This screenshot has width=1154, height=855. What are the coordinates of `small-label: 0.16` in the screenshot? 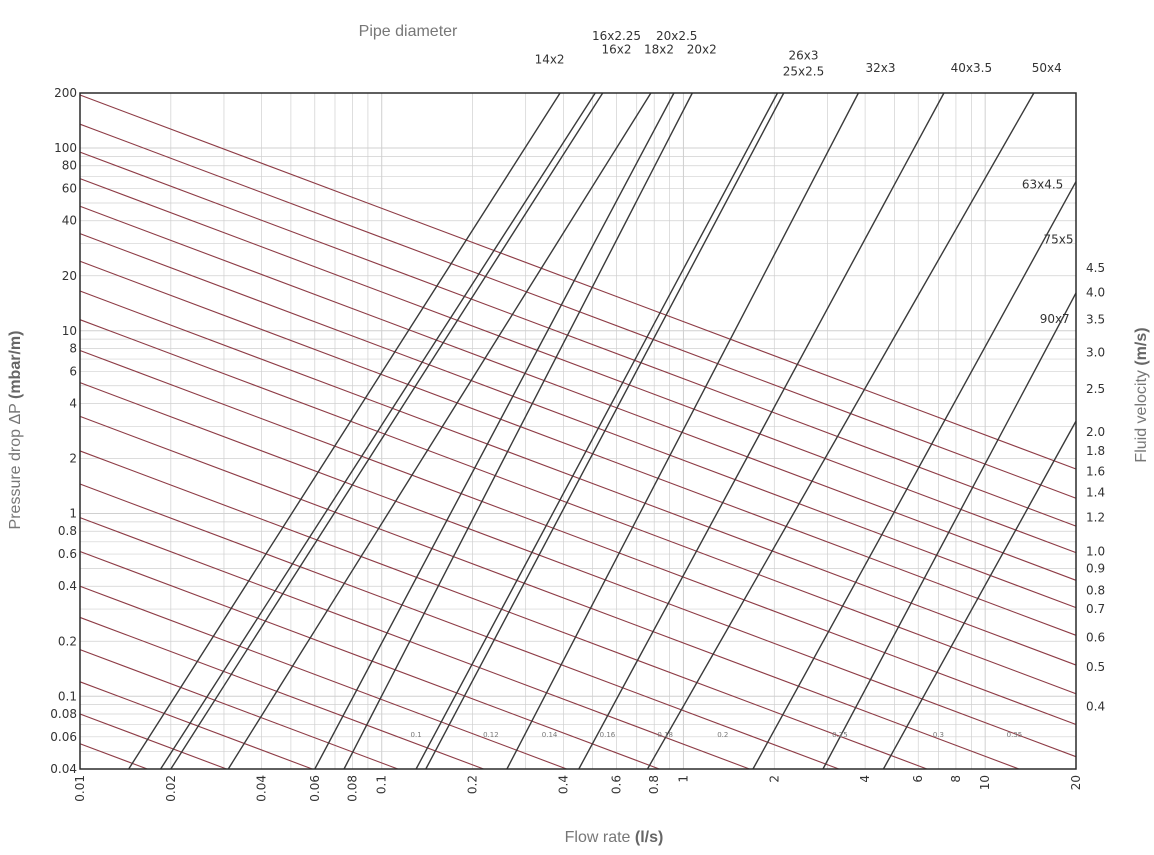 It's located at (608, 735).